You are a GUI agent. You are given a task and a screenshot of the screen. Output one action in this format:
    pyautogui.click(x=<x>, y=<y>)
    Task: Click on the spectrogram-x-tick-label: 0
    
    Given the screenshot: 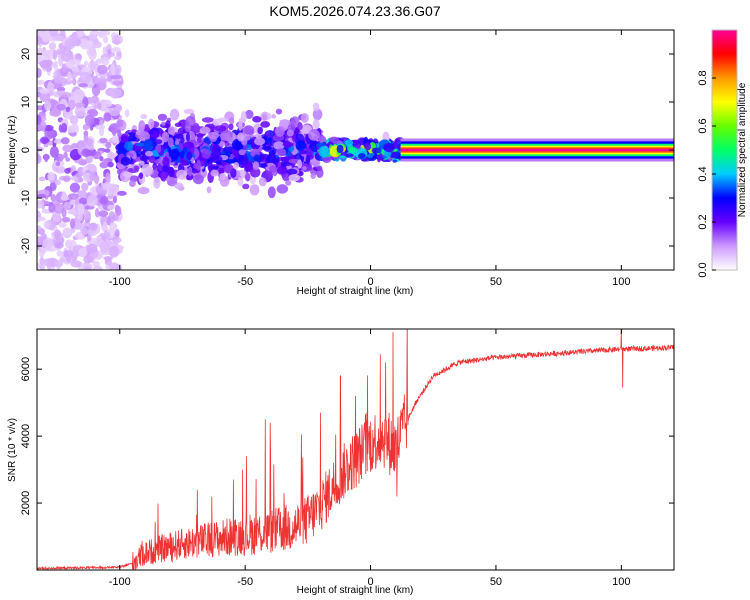 What is the action you would take?
    pyautogui.click(x=370, y=282)
    